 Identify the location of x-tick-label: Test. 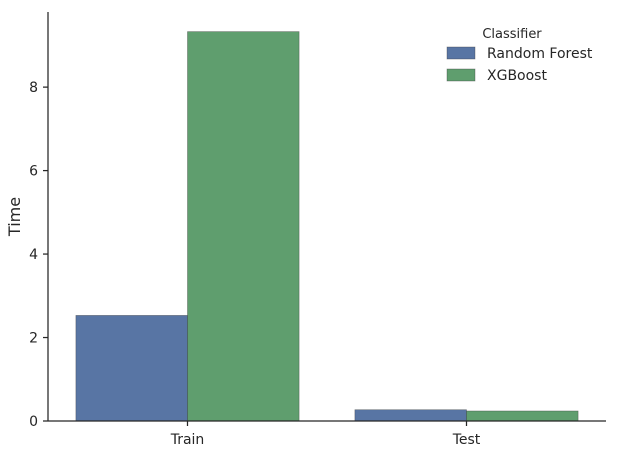
(466, 440).